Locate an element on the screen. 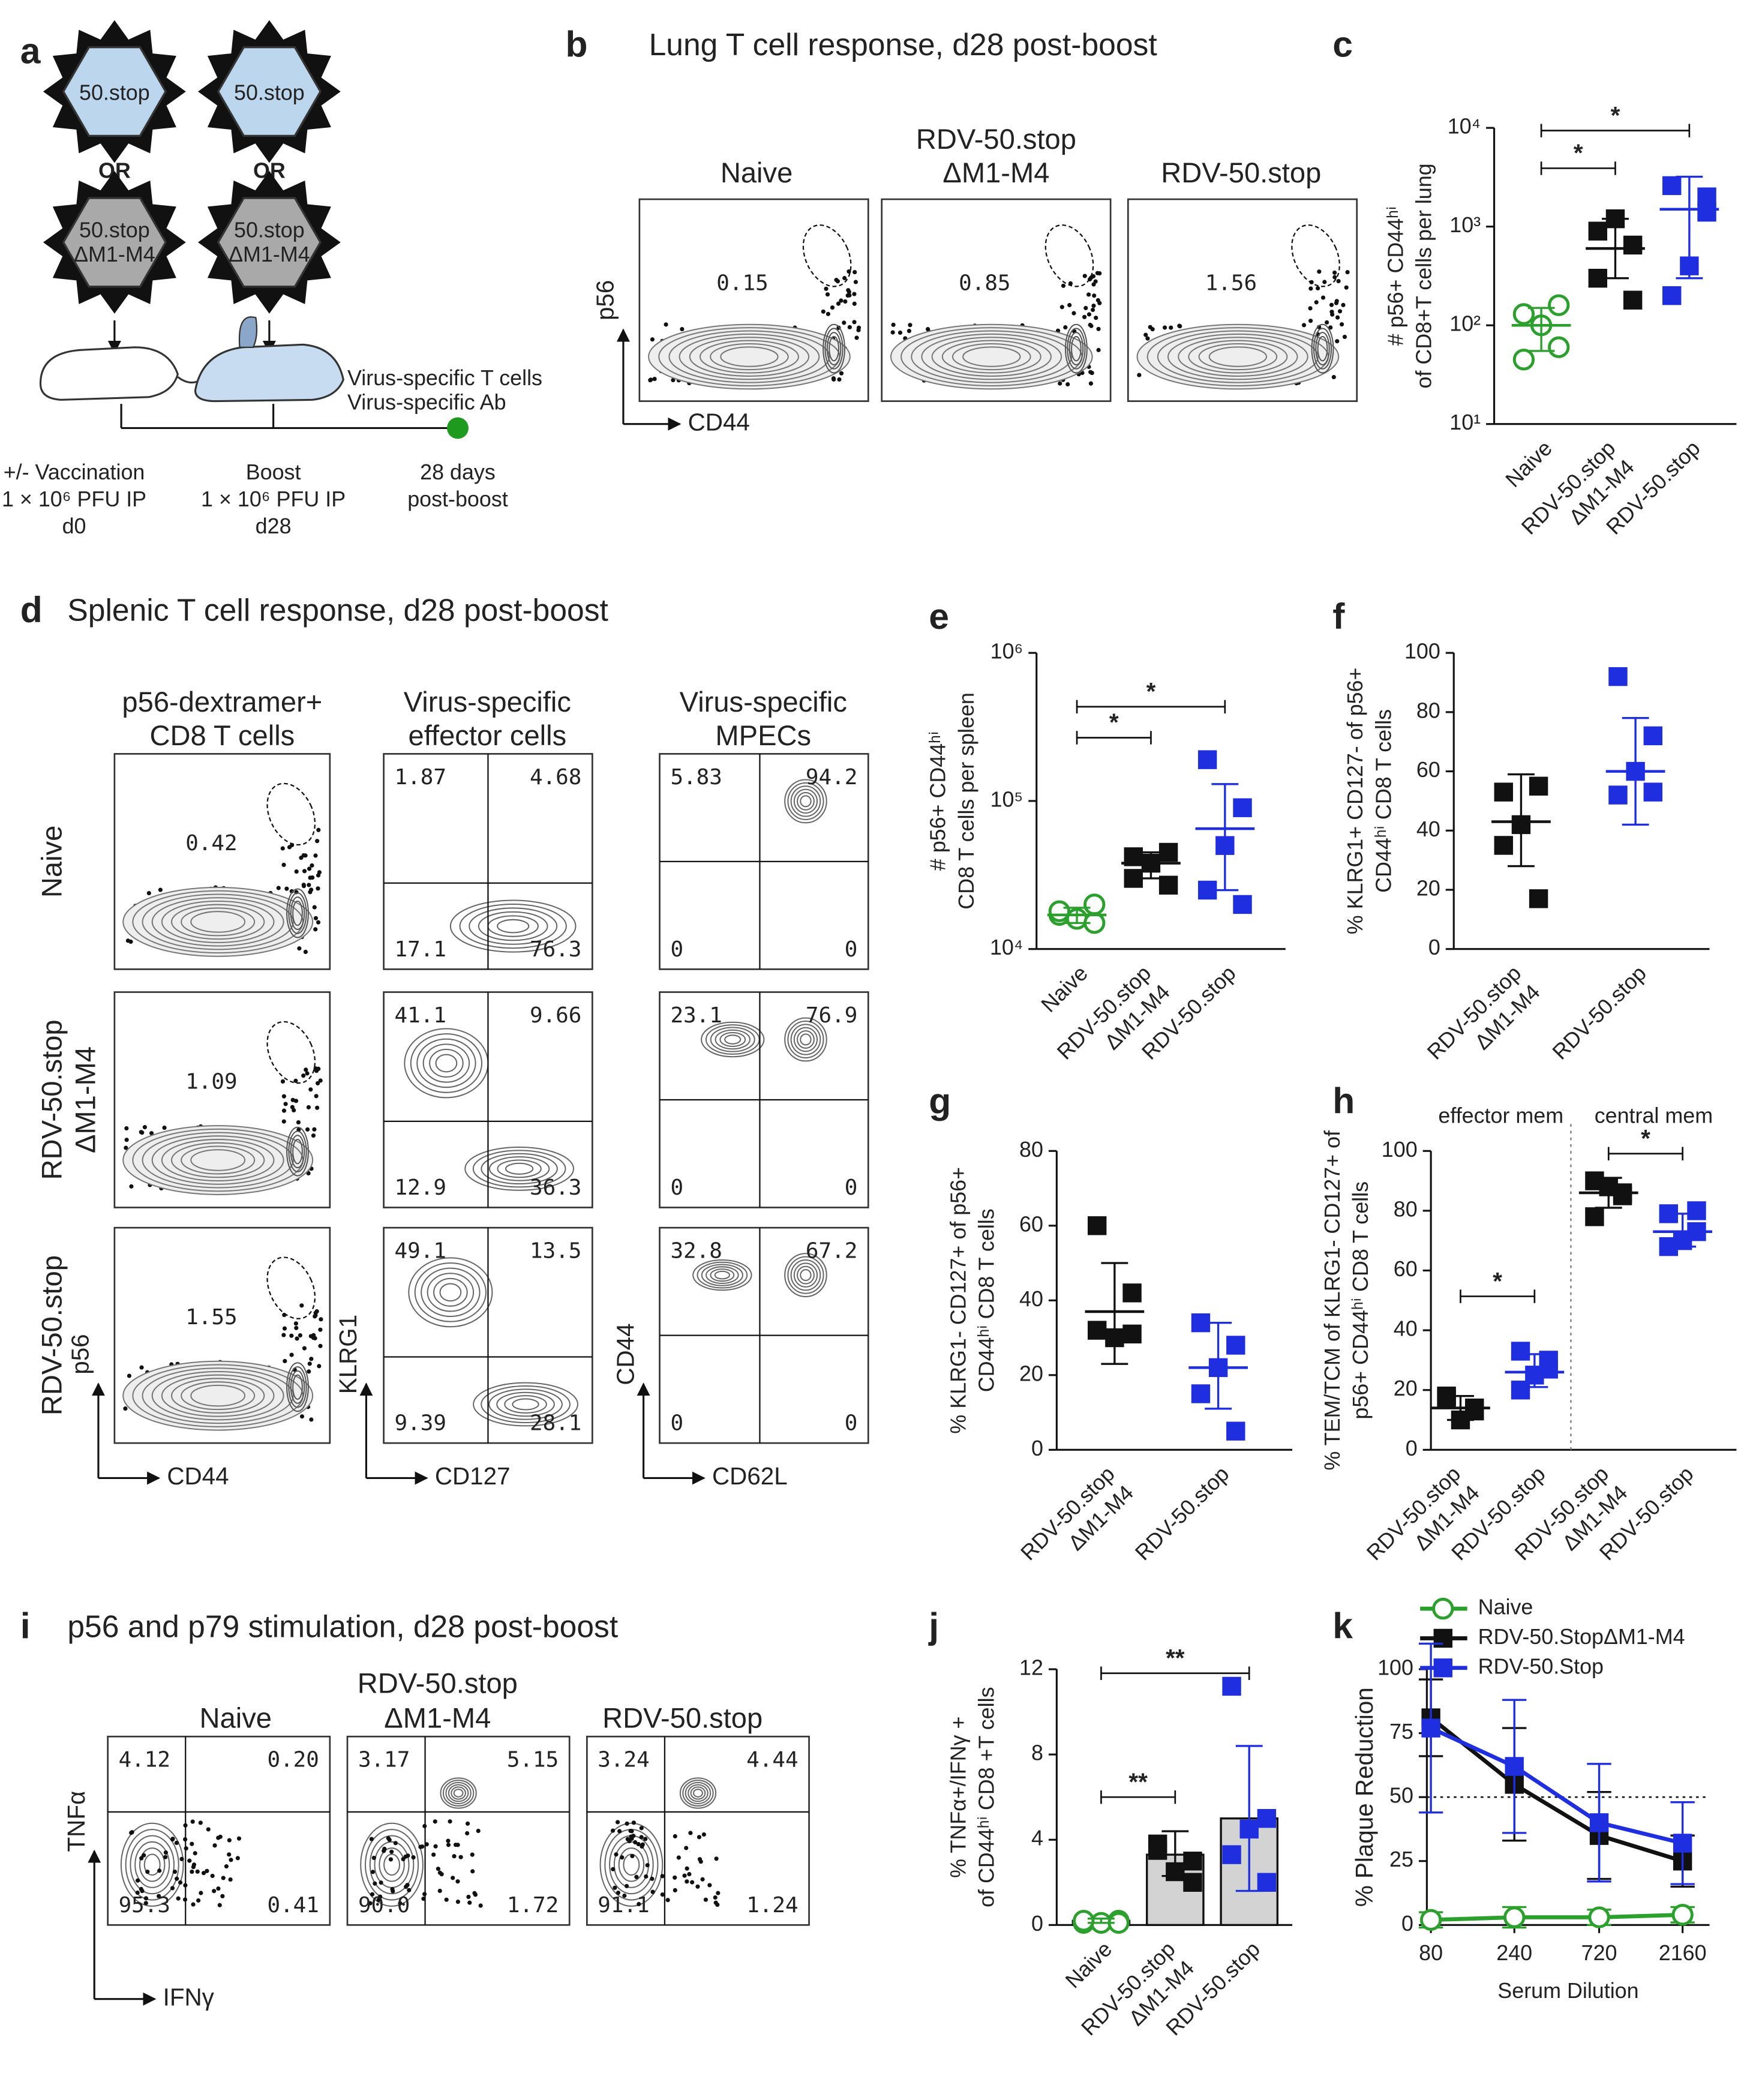  series-line is located at coordinates (1556, 1789).